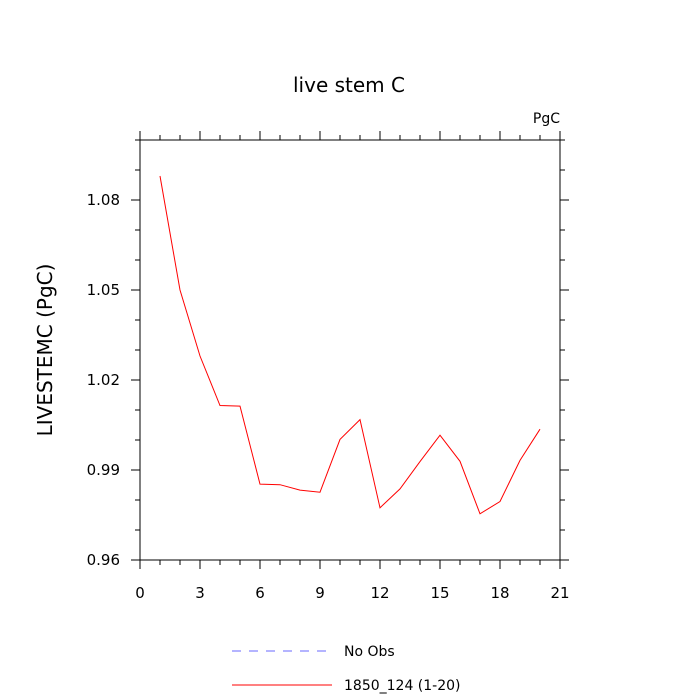  Describe the element at coordinates (103, 560) in the screenshot. I see `y-tick-label: 0.96` at that location.